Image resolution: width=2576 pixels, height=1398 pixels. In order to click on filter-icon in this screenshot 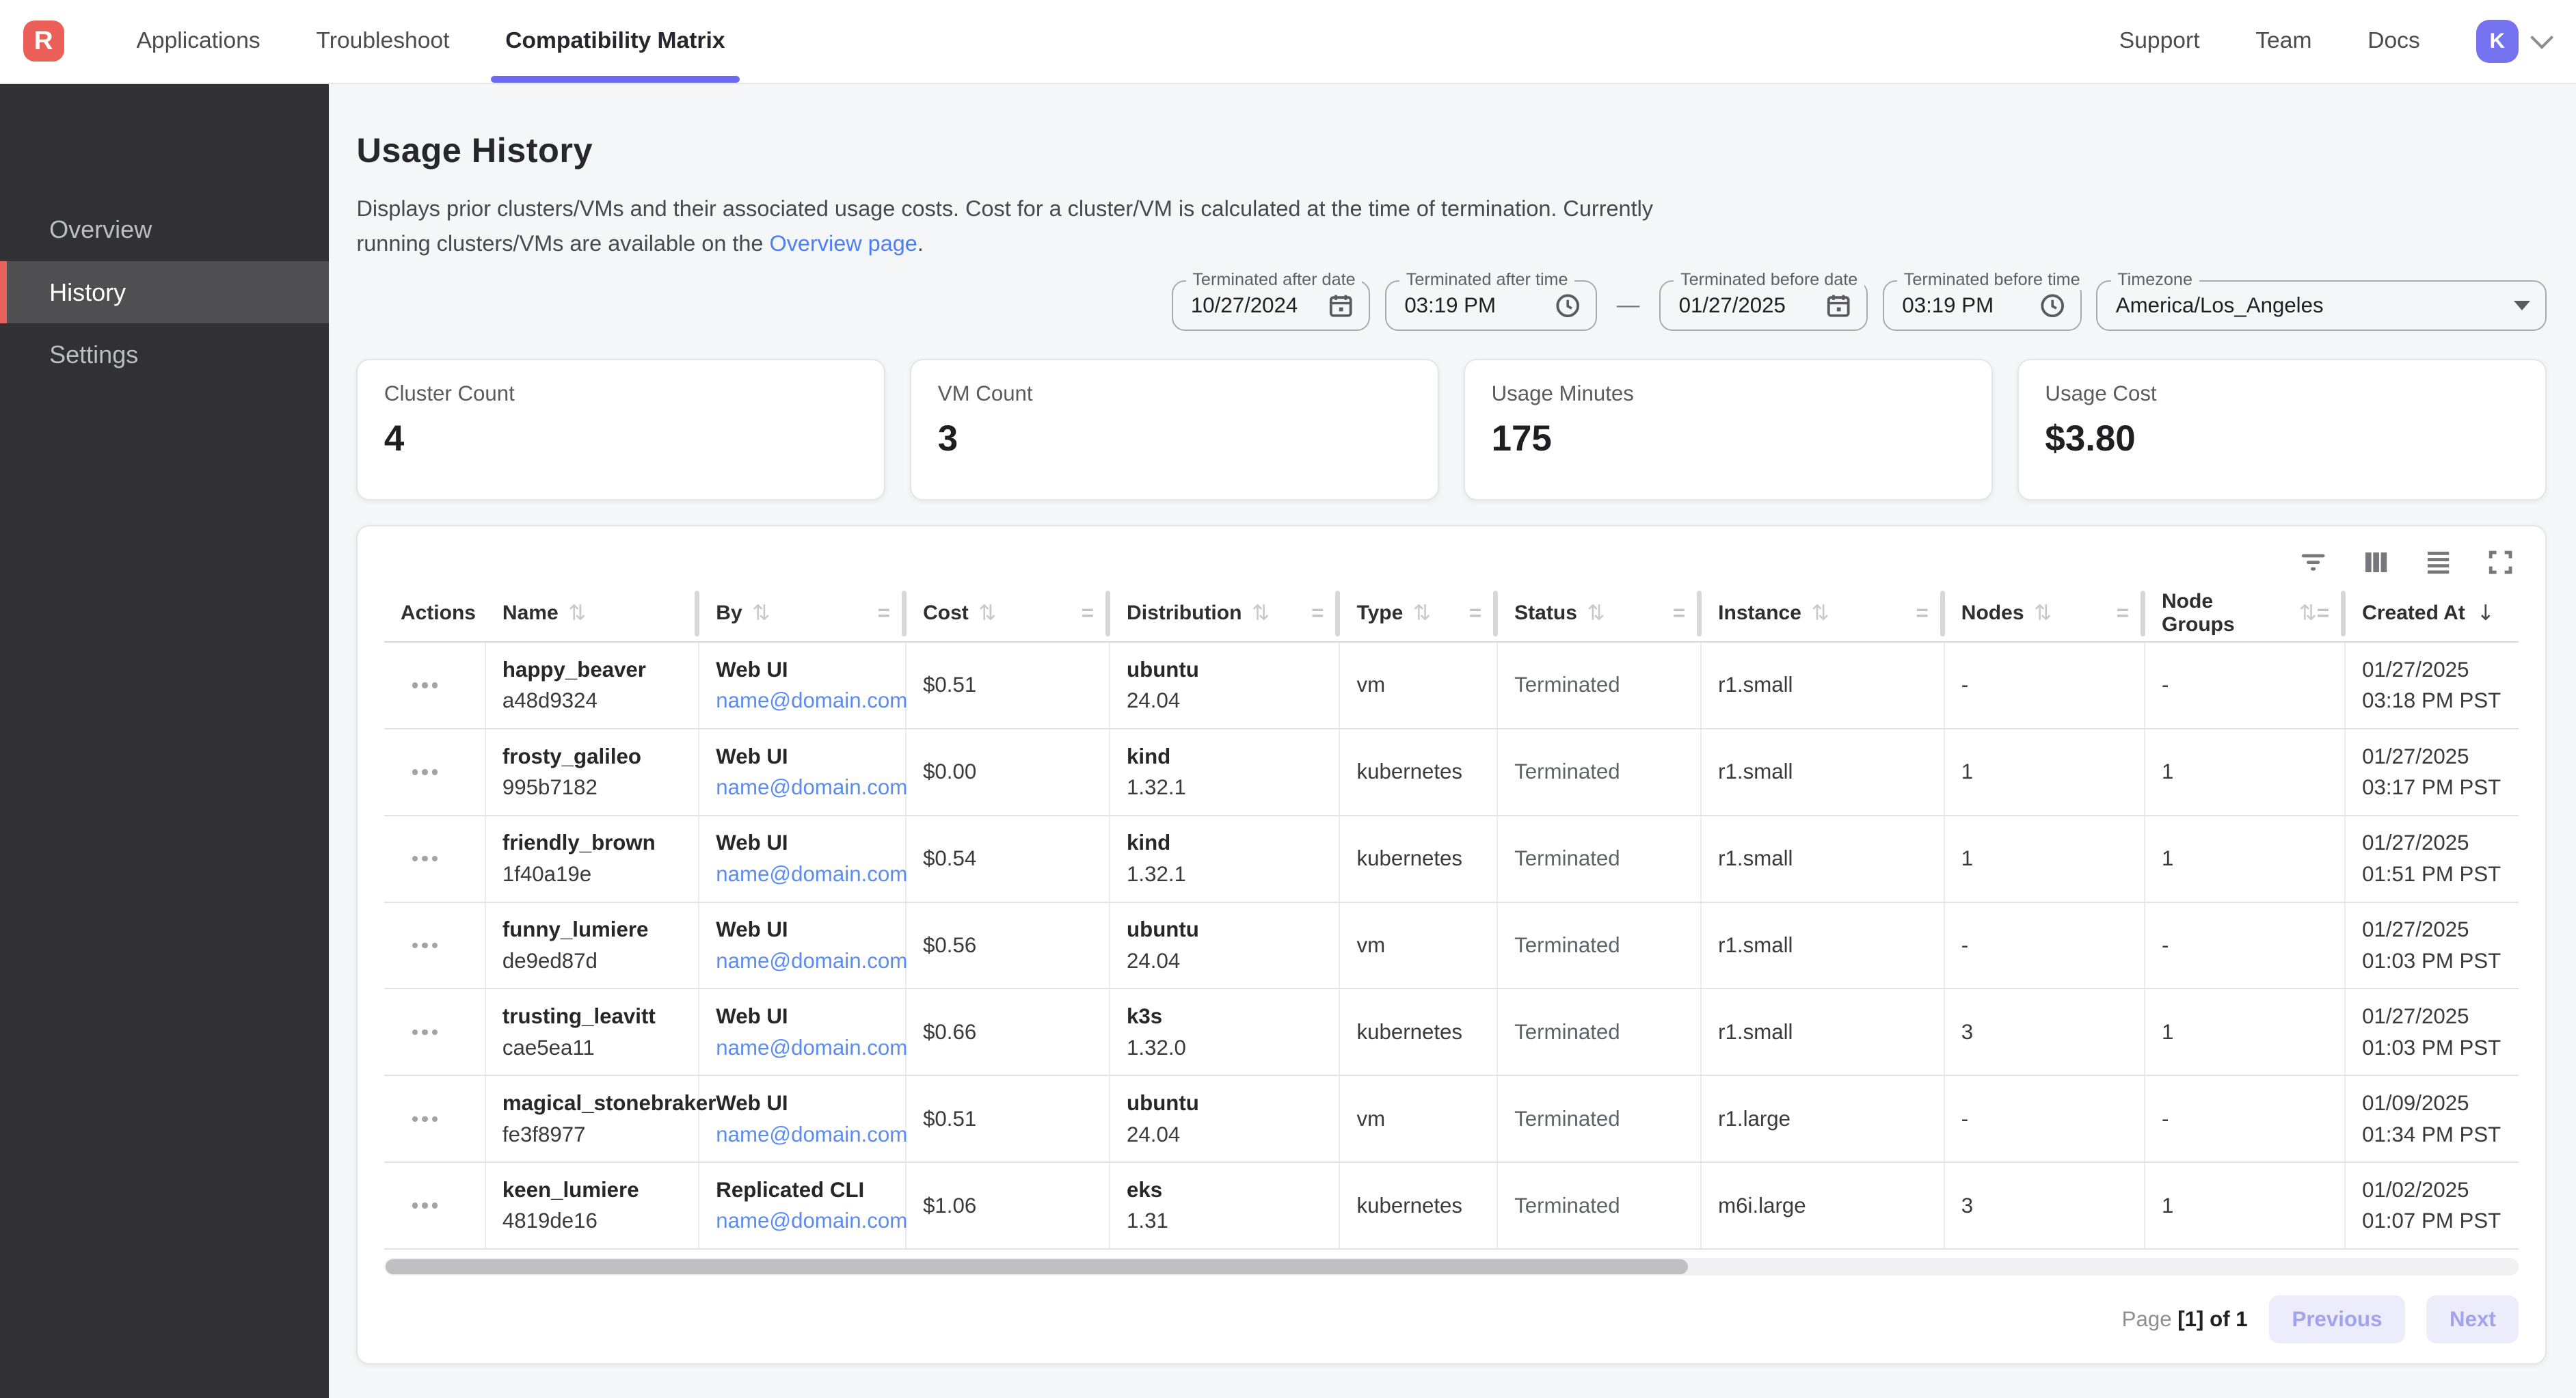, I will do `click(2313, 562)`.